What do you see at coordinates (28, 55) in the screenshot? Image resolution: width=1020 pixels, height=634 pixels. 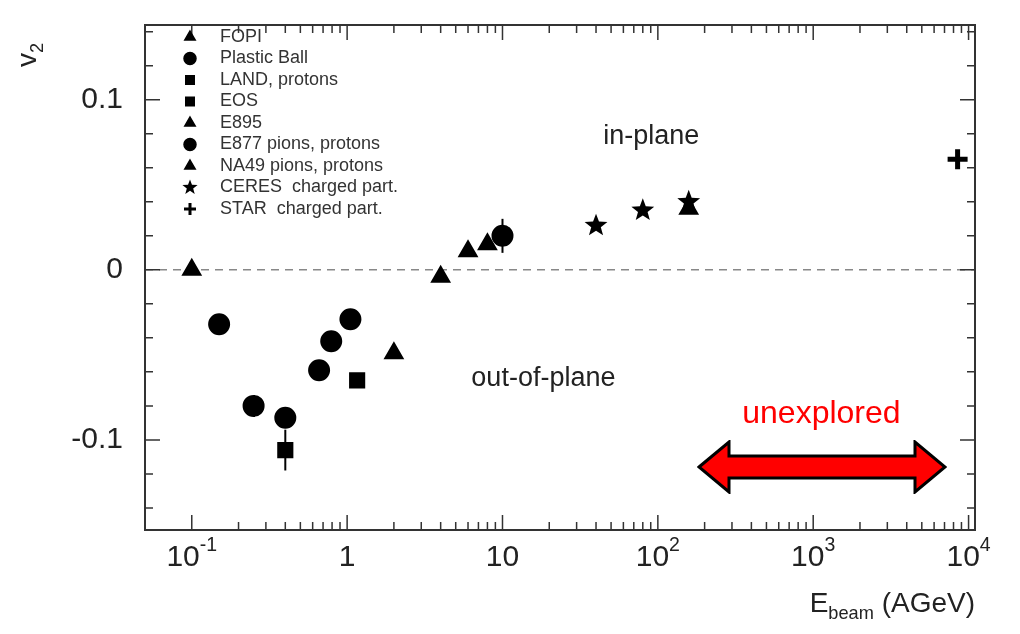 I see `y-axis-title: v2` at bounding box center [28, 55].